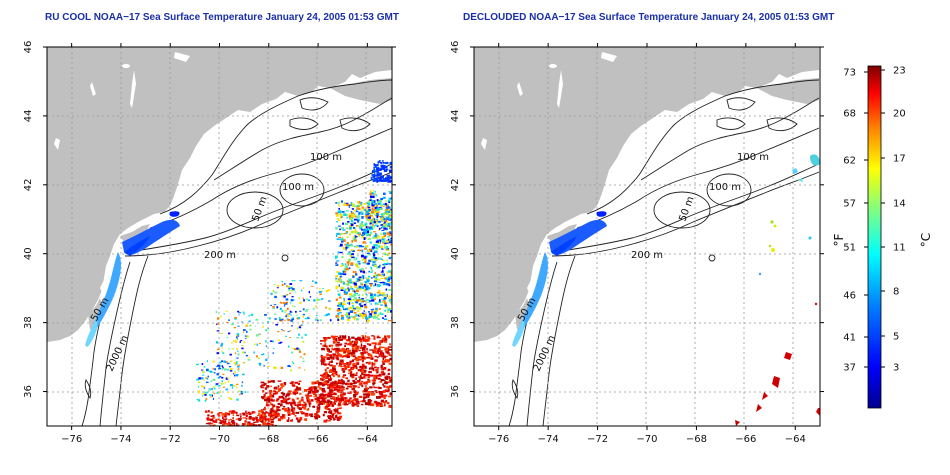 The image size is (950, 475). What do you see at coordinates (219, 439) in the screenshot?
I see `left-lon-tick-label: −70` at bounding box center [219, 439].